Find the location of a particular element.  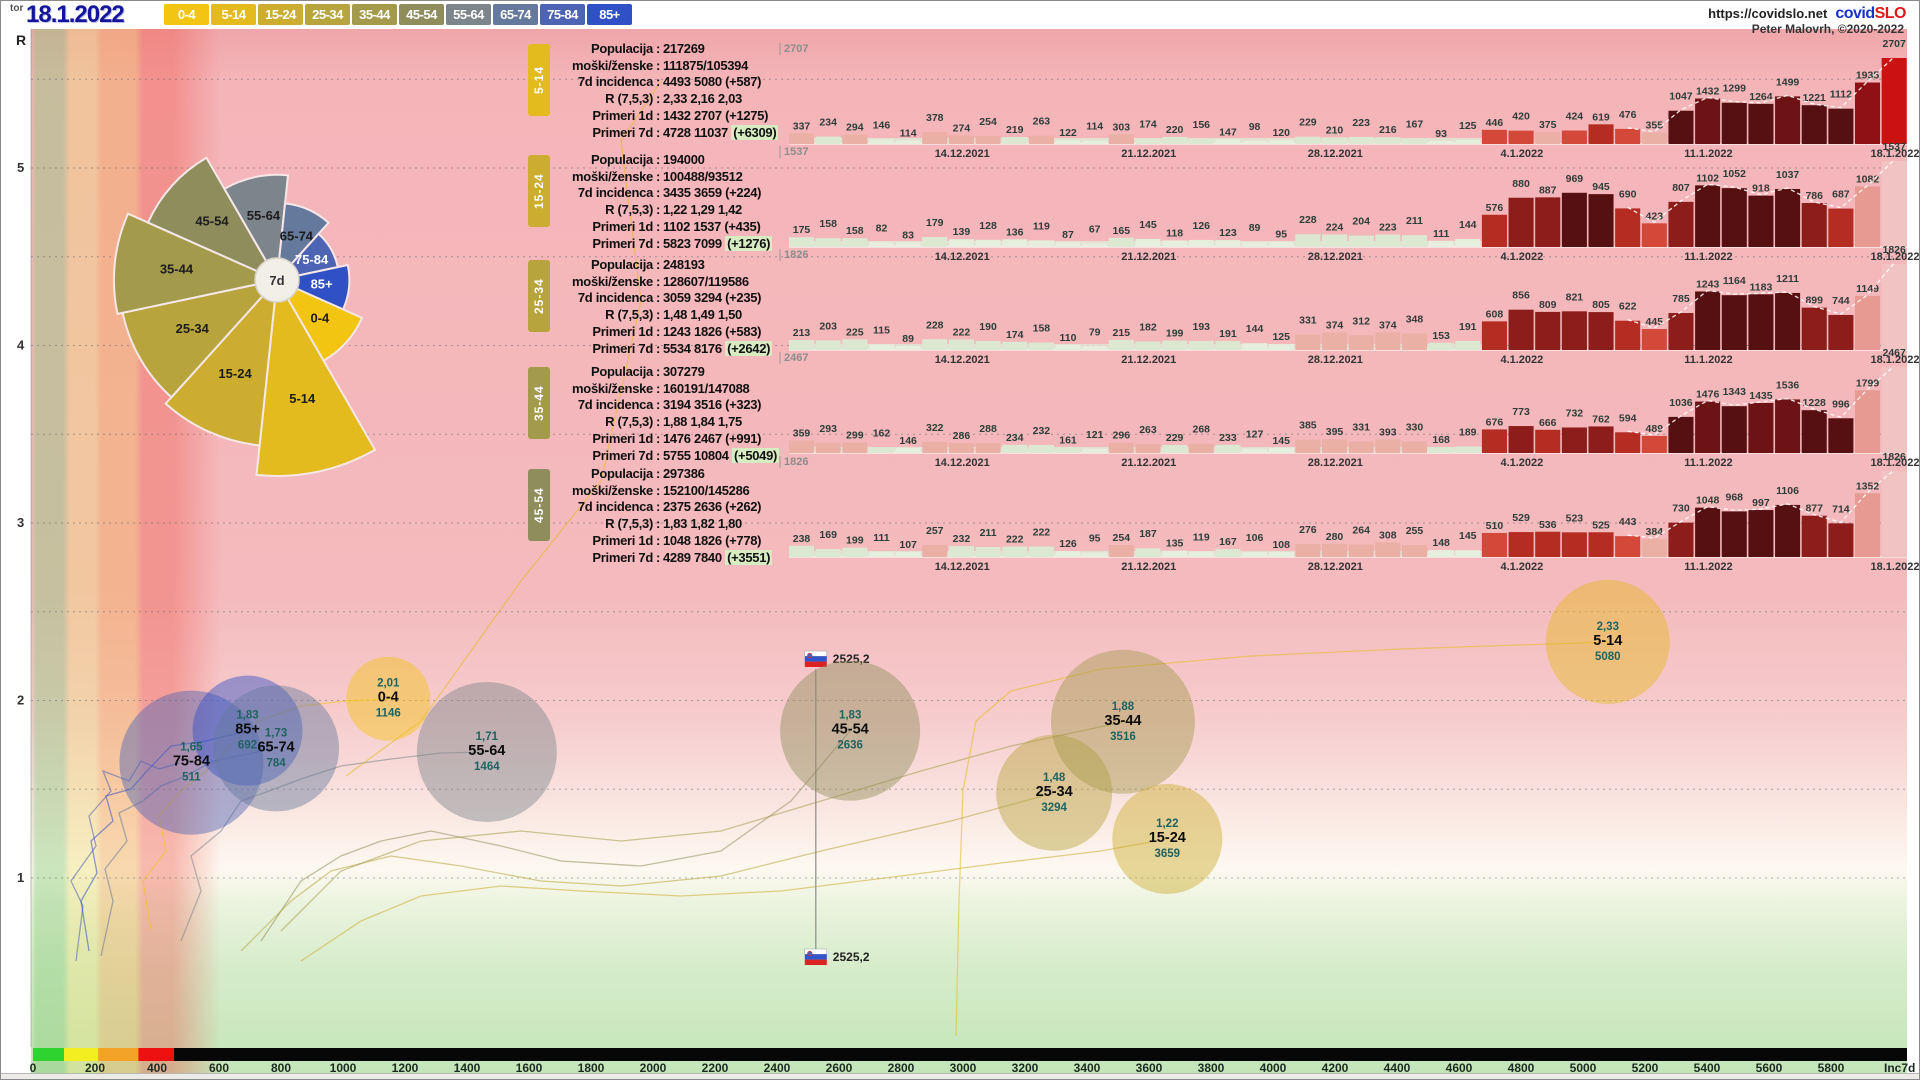

rose-slice-label: 0-4 is located at coordinates (320, 318).